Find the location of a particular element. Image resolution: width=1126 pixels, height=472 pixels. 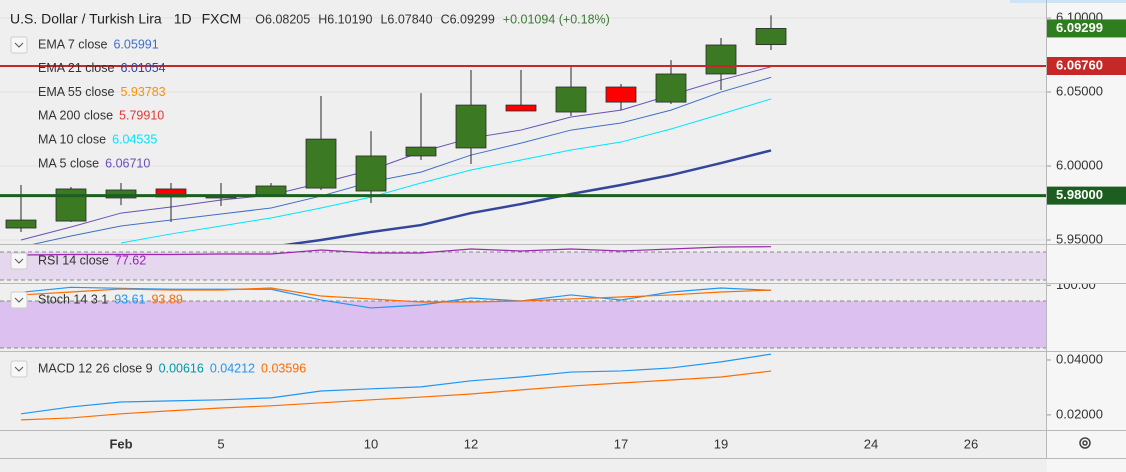

legend-value: 0.00616 is located at coordinates (181, 368).